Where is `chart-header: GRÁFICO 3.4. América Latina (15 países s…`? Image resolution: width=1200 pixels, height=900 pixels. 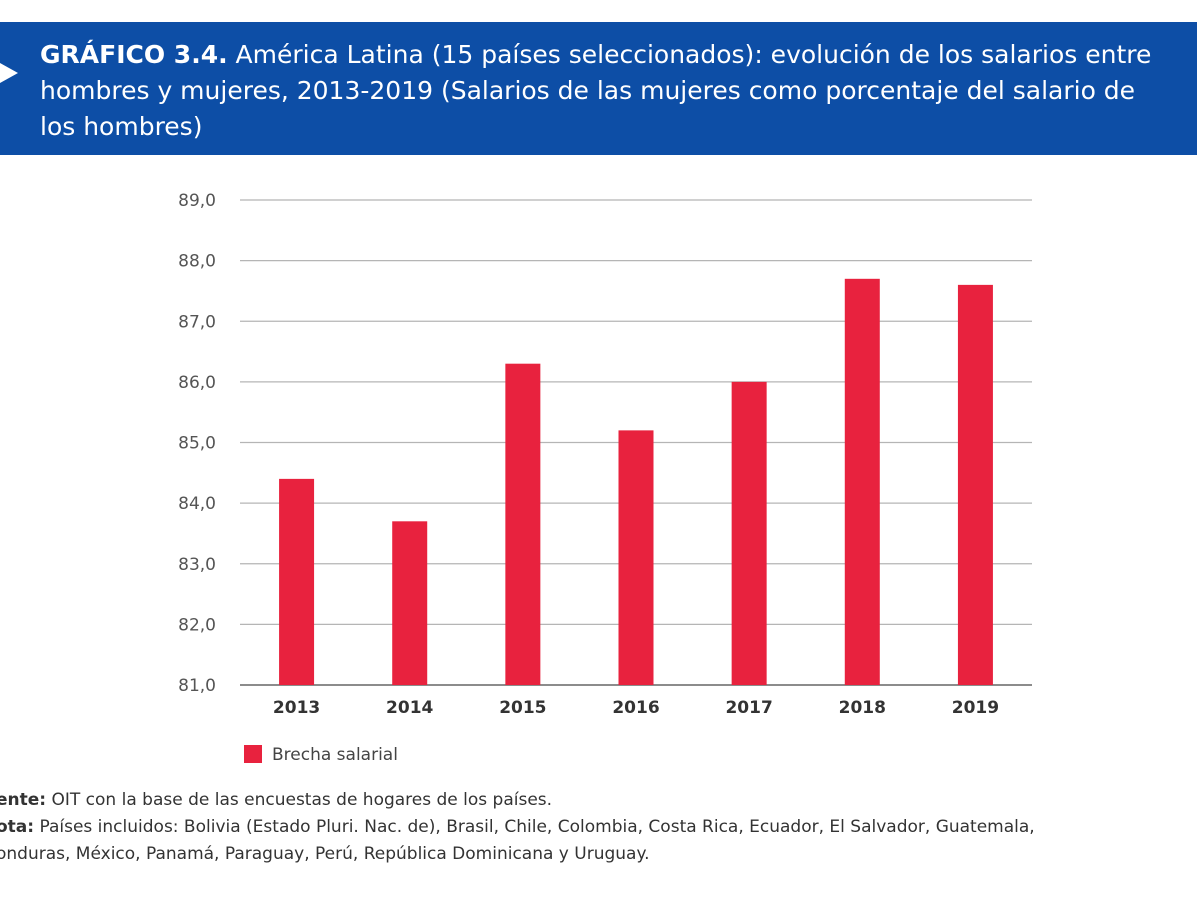 chart-header: GRÁFICO 3.4. América Latina (15 países s… is located at coordinates (598, 88).